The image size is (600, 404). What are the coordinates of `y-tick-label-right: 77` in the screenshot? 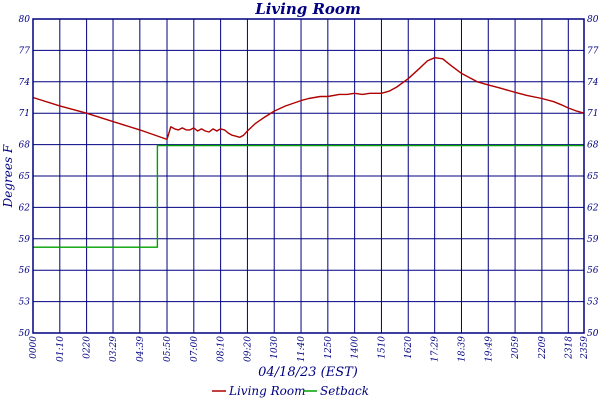 It's located at (593, 51).